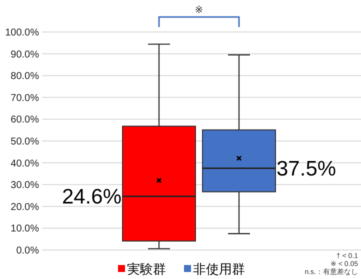 This screenshot has width=361, height=279. Describe the element at coordinates (219, 269) in the screenshot. I see `legend-label: 非使用群` at that location.